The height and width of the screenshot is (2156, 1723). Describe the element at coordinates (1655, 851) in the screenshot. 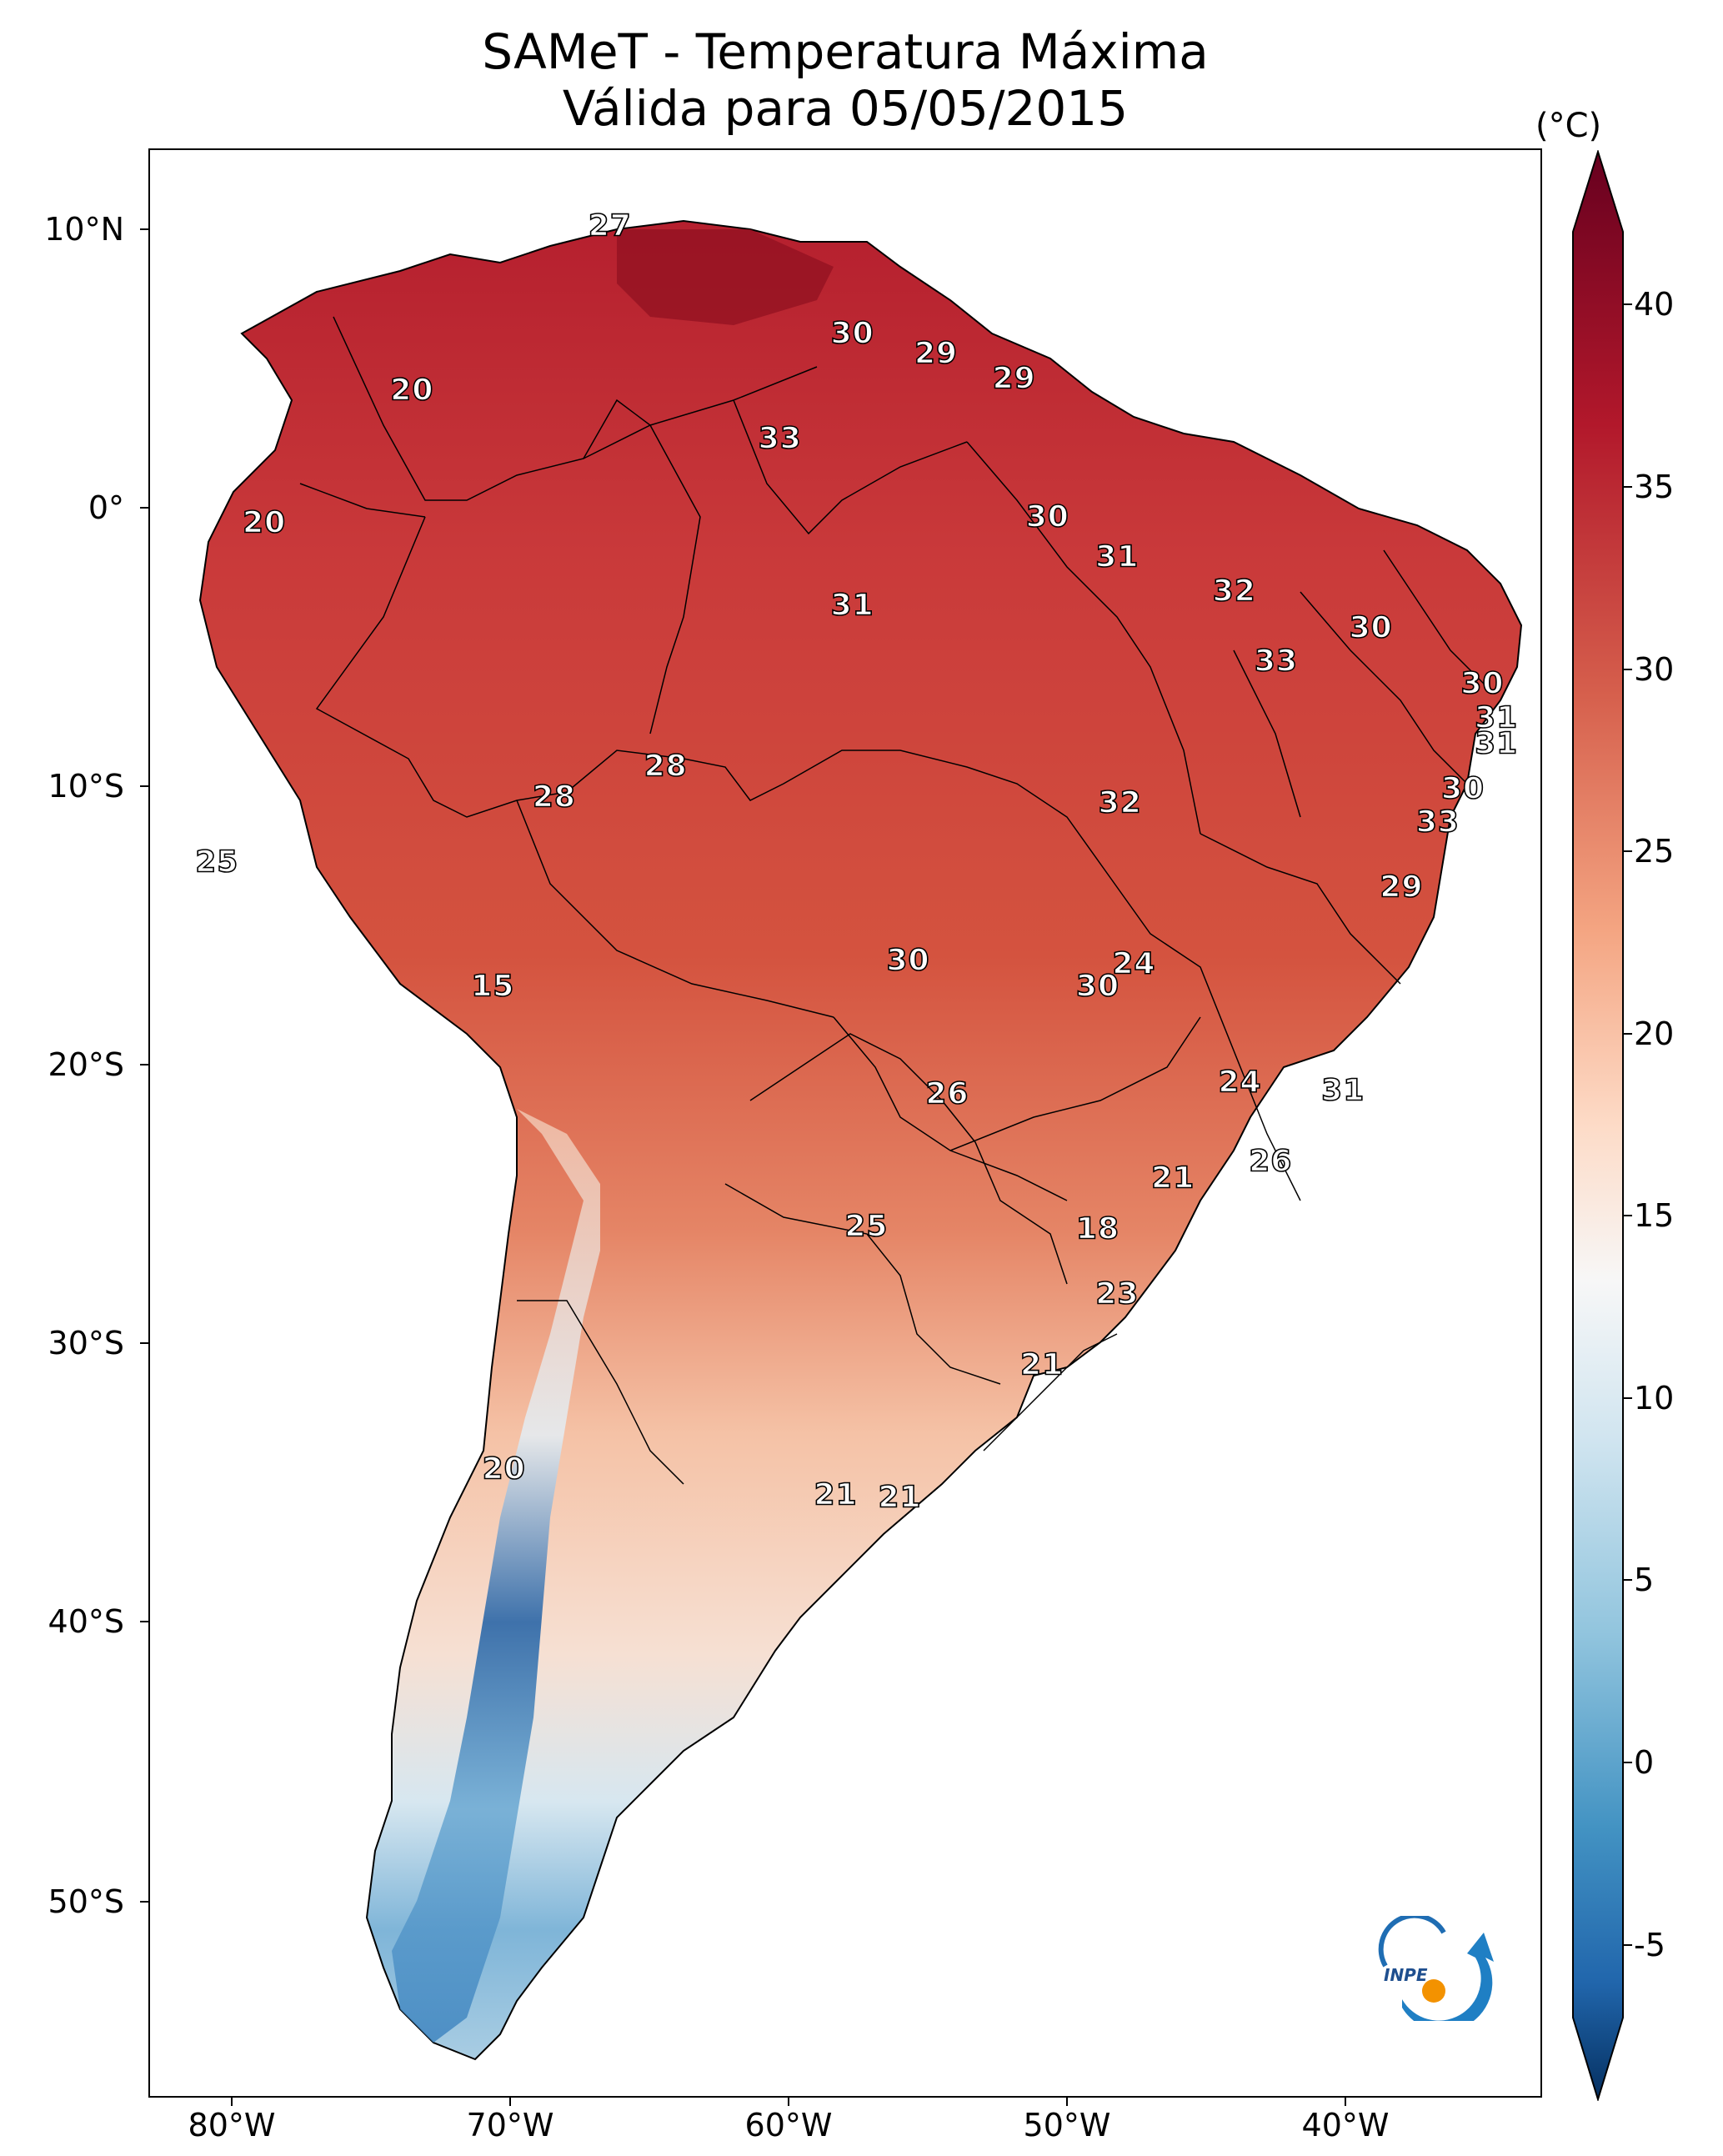

I see `colorbar-tick-label: 25` at that location.